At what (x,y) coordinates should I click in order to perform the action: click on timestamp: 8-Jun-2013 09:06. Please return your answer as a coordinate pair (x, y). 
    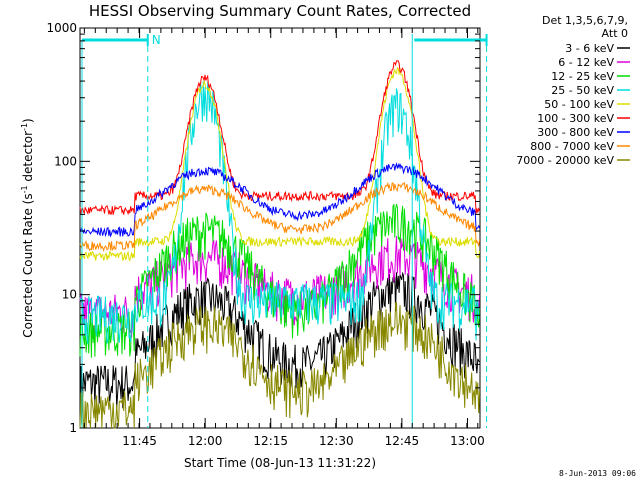
    Looking at the image, I should click on (597, 473).